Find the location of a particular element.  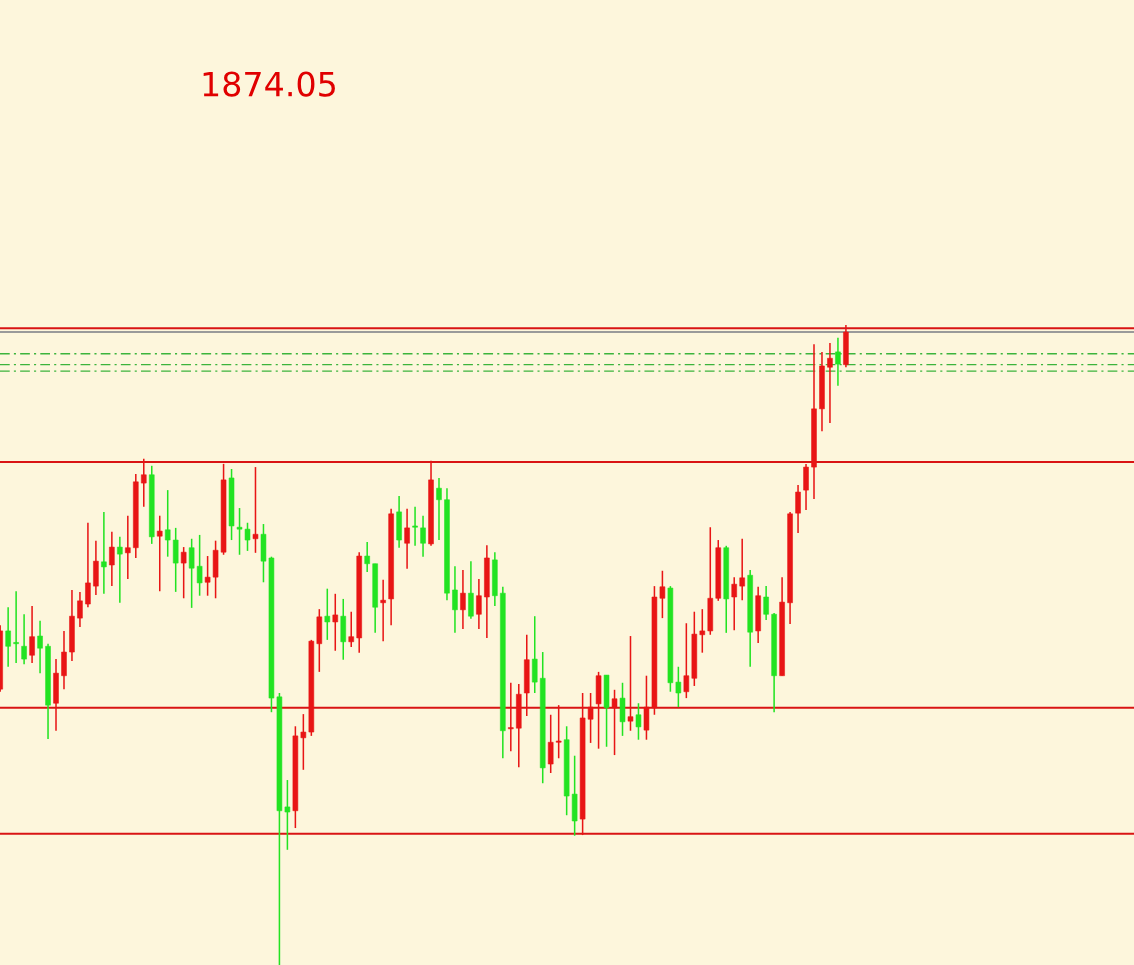

chart-title: 1874.05 is located at coordinates (269, 84).